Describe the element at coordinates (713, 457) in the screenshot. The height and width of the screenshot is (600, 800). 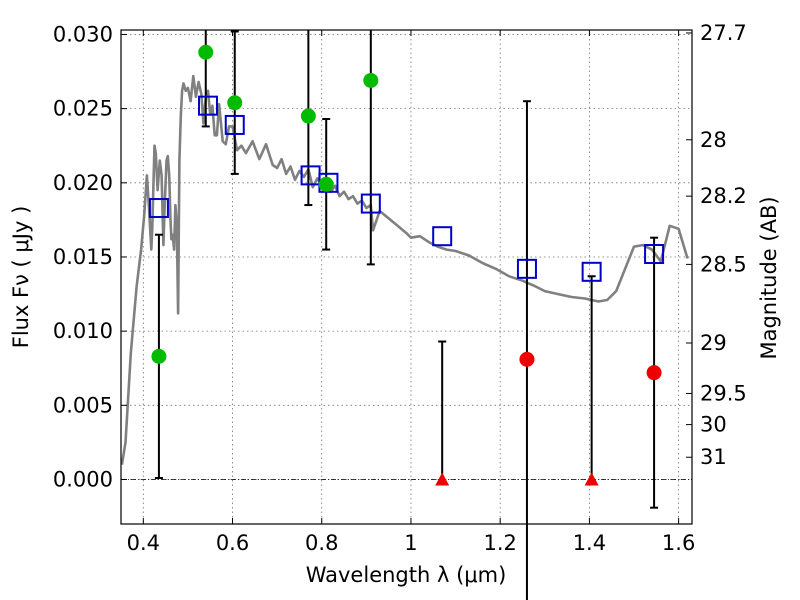
I see `y2-tick-label: 31` at that location.